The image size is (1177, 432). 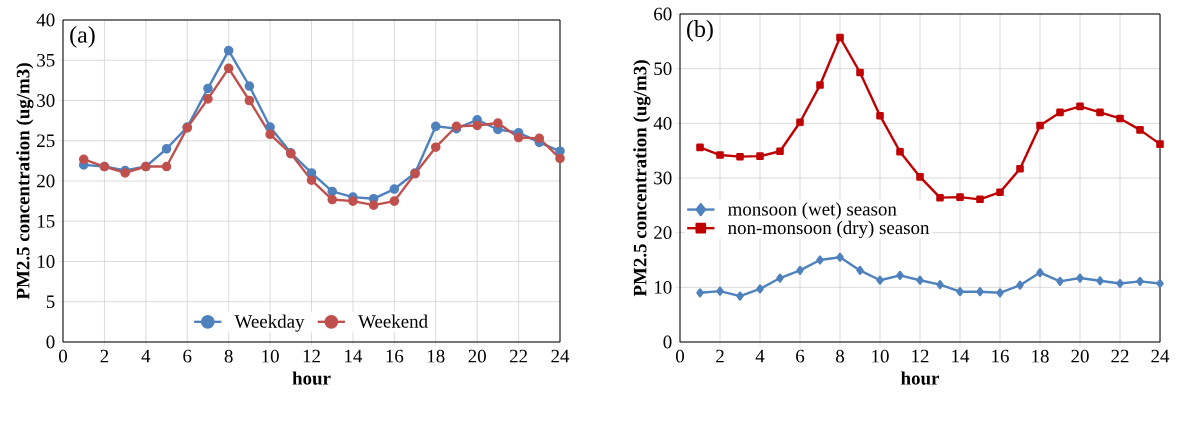 What do you see at coordinates (46, 221) in the screenshot?
I see `y-tick-label: 15` at bounding box center [46, 221].